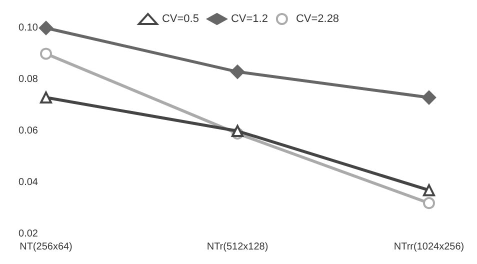 The width and height of the screenshot is (477, 264). I want to click on legend-label: CV=1.2, so click(249, 19).